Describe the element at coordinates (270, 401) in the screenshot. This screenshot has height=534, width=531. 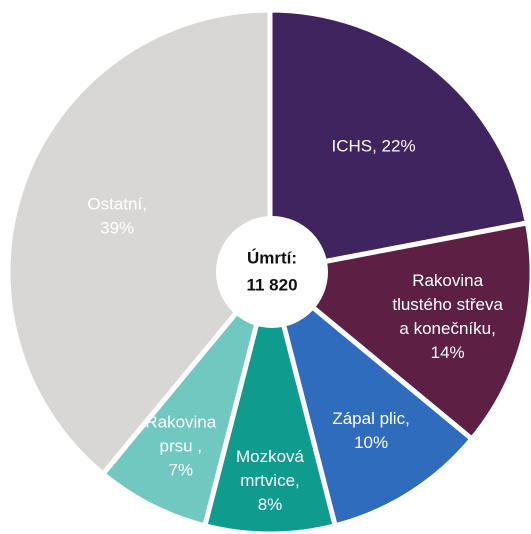
I see `slice` at that location.